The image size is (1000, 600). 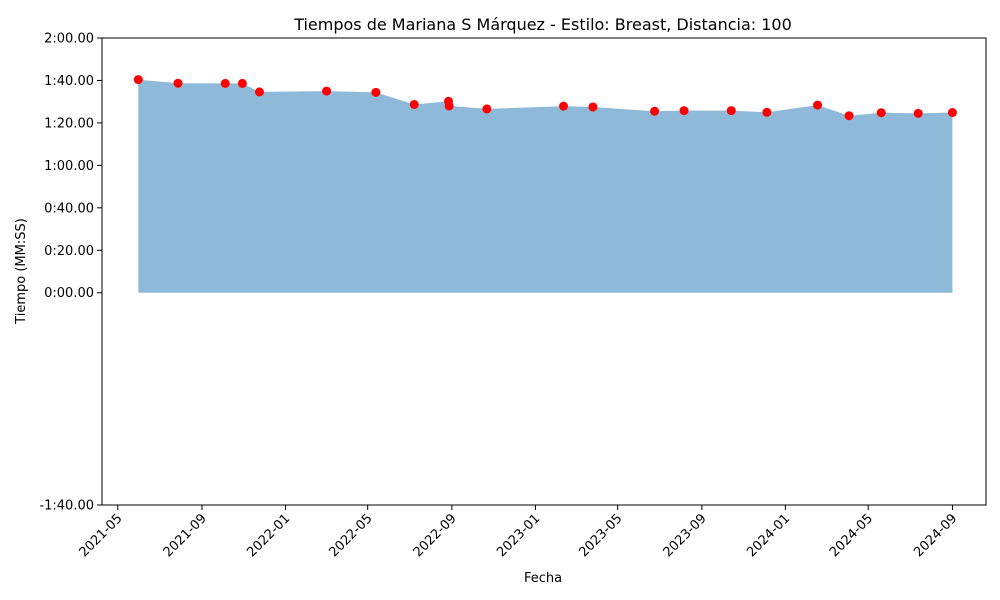 What do you see at coordinates (21, 271) in the screenshot?
I see `y-axis-label: Tiempo (MM:SS)` at bounding box center [21, 271].